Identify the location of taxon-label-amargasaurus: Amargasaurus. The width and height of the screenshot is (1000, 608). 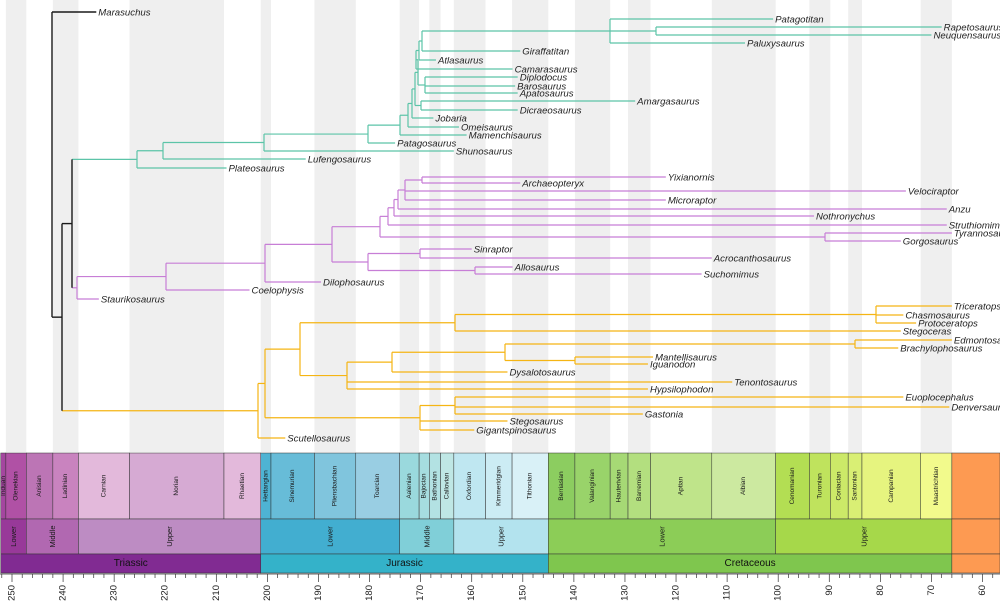
(668, 101).